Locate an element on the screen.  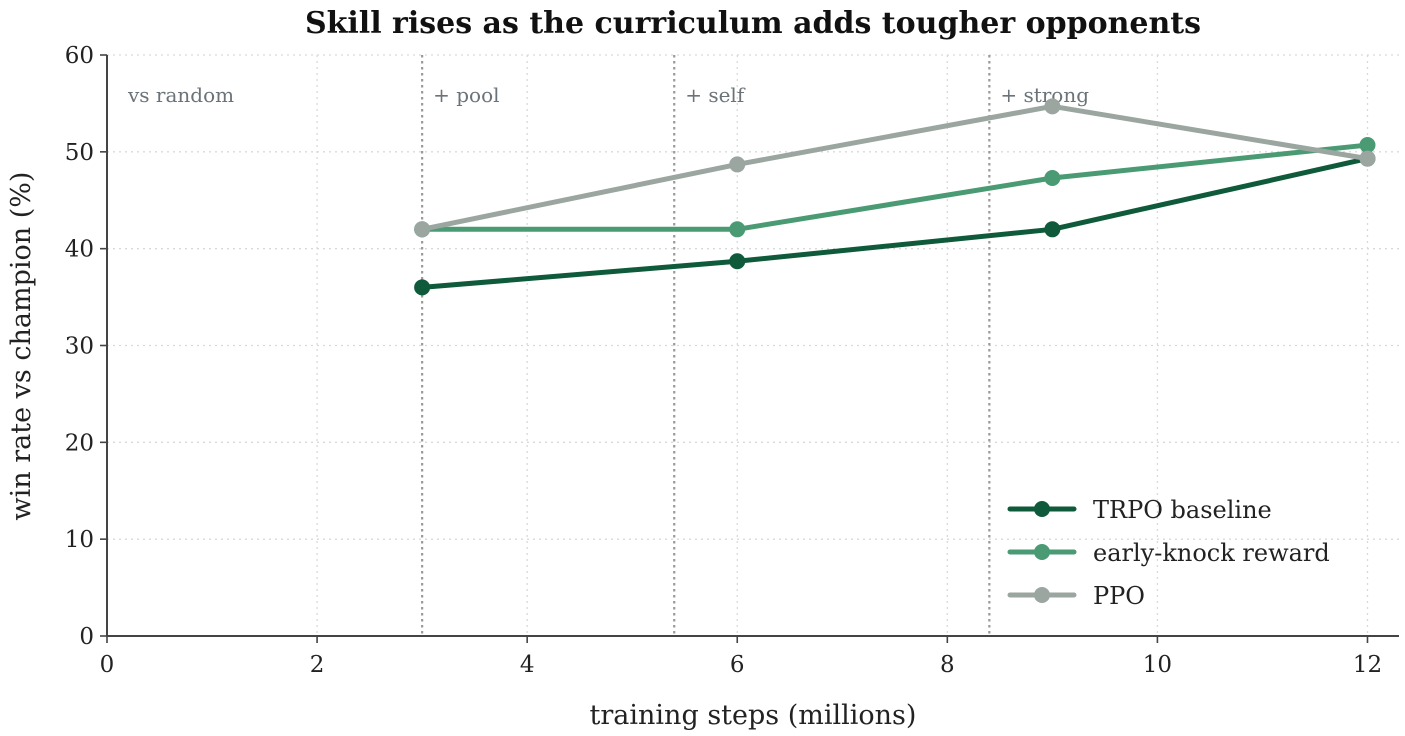
y-tick-label: 50 is located at coordinates (79, 153).